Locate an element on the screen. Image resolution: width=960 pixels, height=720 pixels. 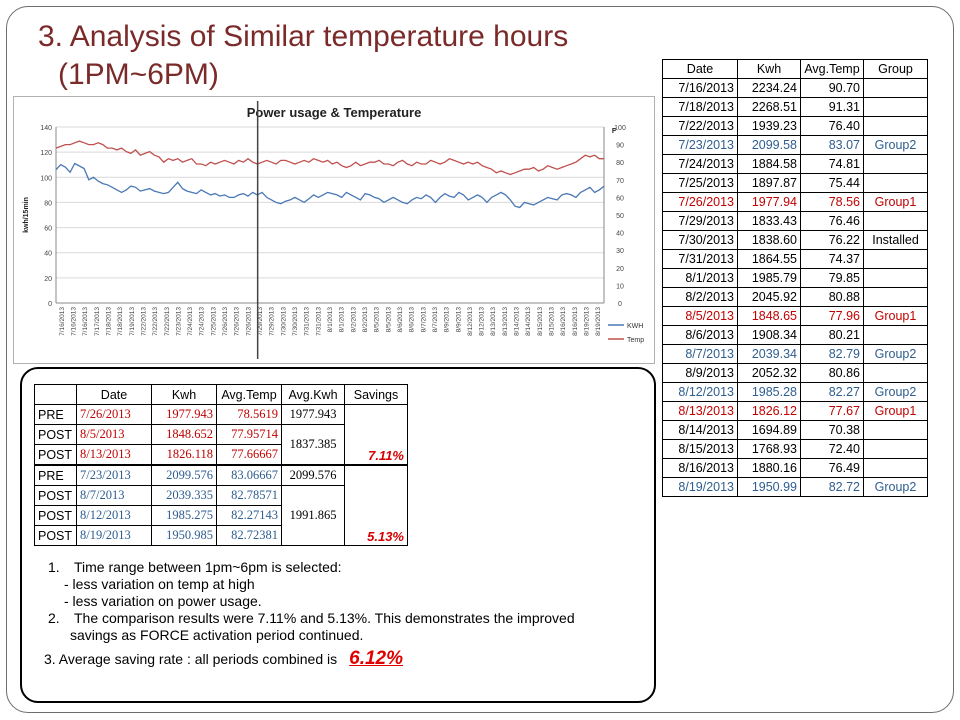
avg-temp-cell: 74.81 is located at coordinates (832, 164).